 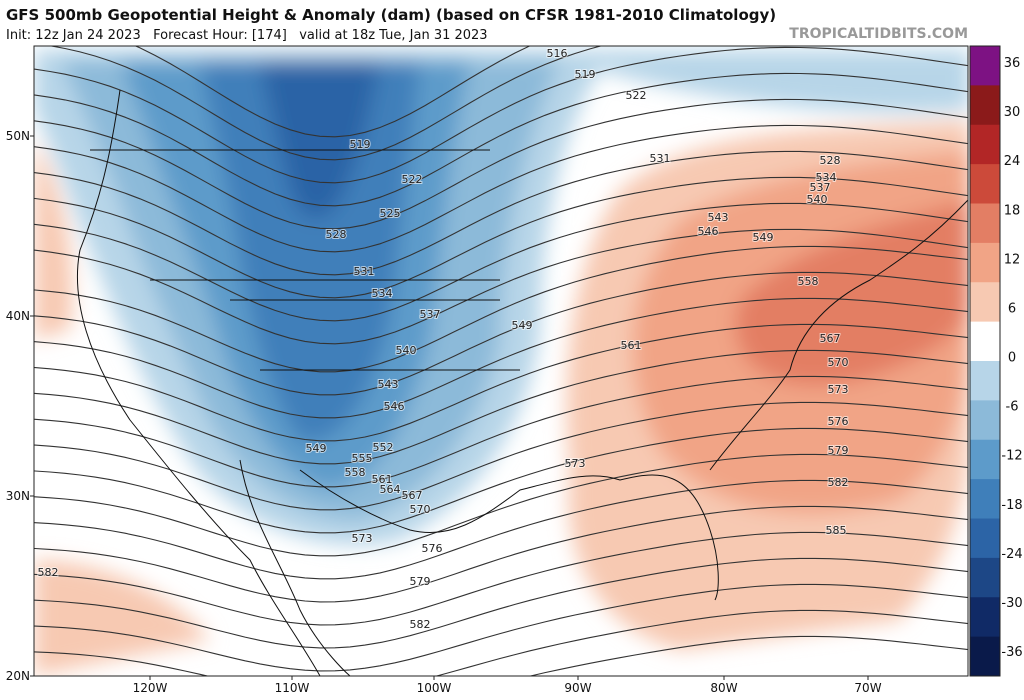 I want to click on colorbar-label: -18, so click(x=1011, y=505).